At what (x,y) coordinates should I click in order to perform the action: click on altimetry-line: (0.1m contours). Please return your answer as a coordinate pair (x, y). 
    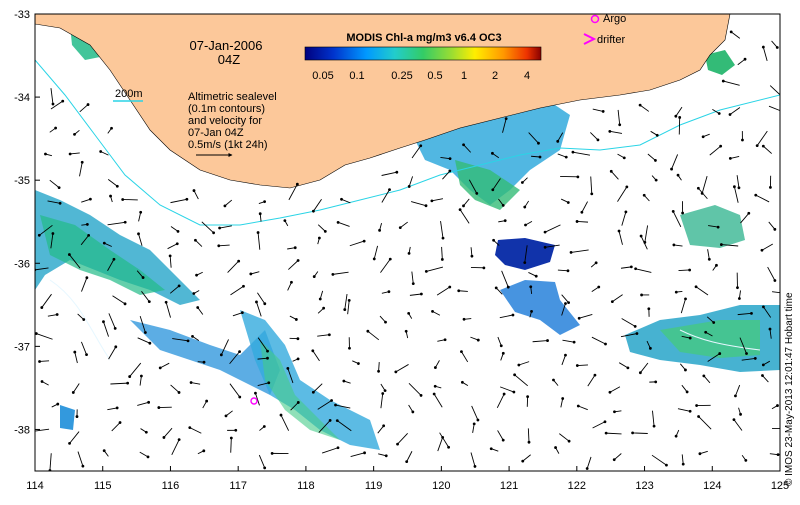
    Looking at the image, I should click on (226, 109).